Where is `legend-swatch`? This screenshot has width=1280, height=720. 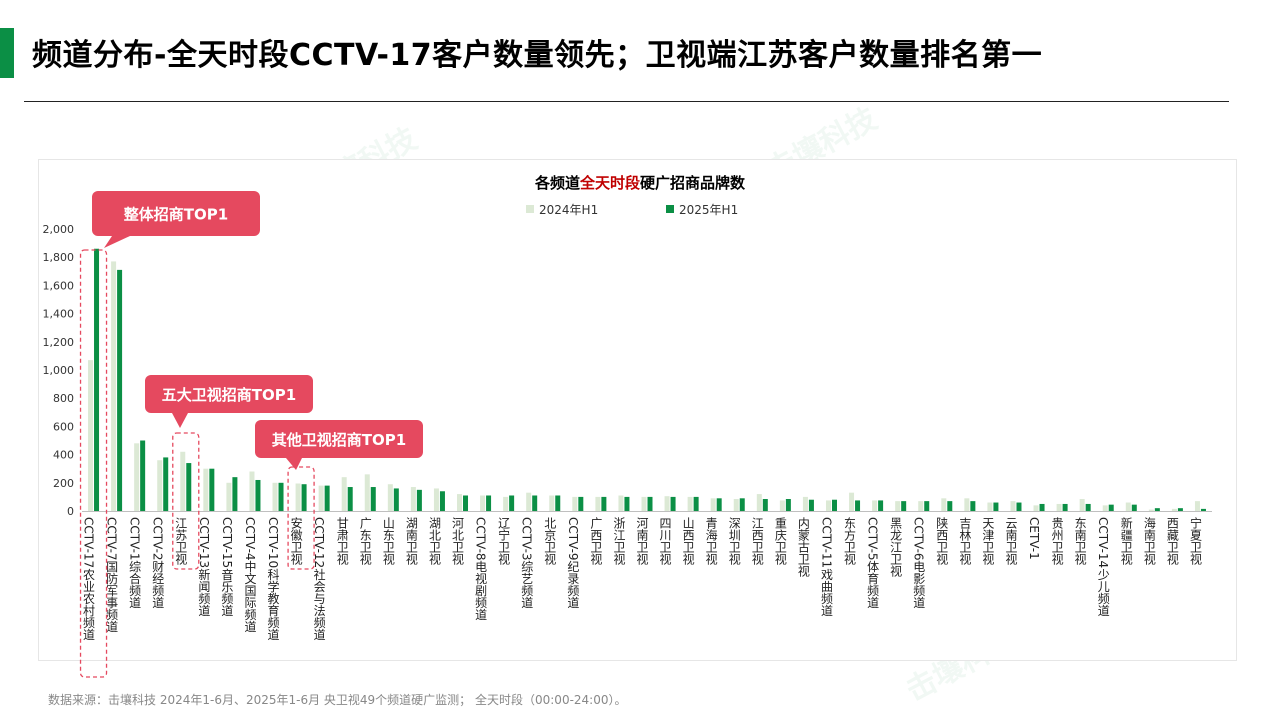 legend-swatch is located at coordinates (670, 209).